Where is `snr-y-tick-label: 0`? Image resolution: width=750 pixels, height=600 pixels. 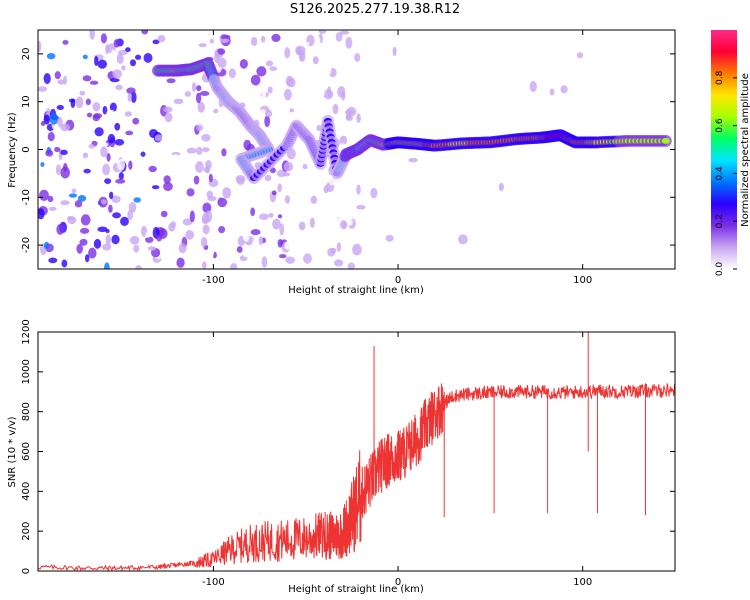
snr-y-tick-label: 0 is located at coordinates (26, 571).